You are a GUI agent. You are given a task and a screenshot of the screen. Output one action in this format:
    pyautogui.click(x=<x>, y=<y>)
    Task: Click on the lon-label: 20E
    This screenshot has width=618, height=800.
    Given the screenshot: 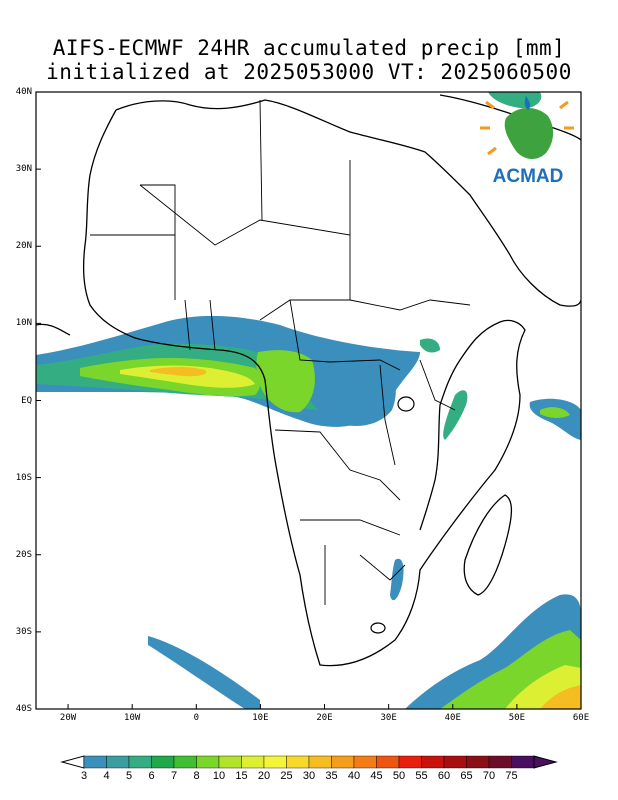 What is the action you would take?
    pyautogui.click(x=324, y=718)
    